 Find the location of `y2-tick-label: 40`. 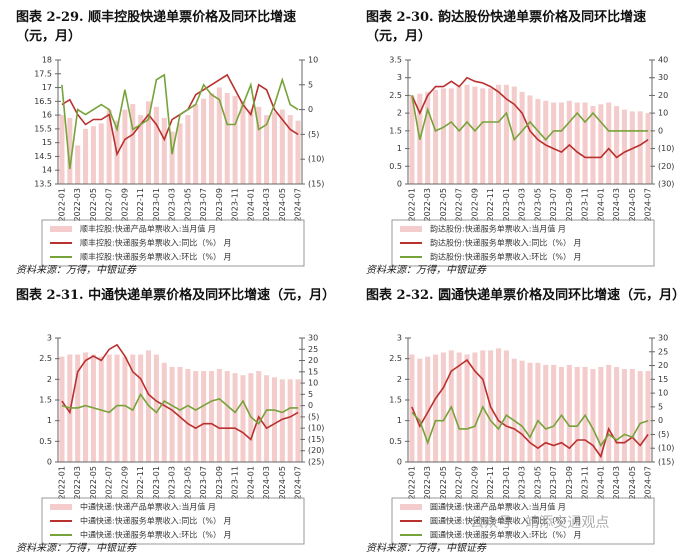

y2-tick-label: 40 is located at coordinates (663, 60).